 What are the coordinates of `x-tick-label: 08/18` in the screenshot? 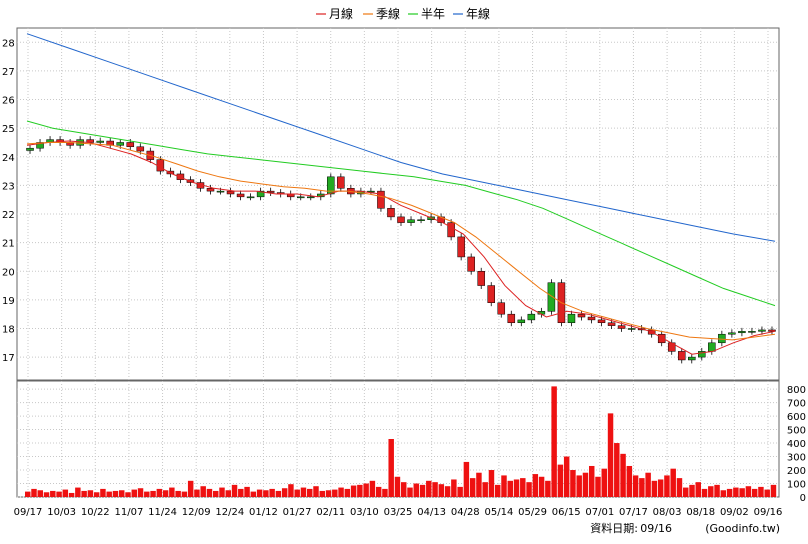 It's located at (700, 512).